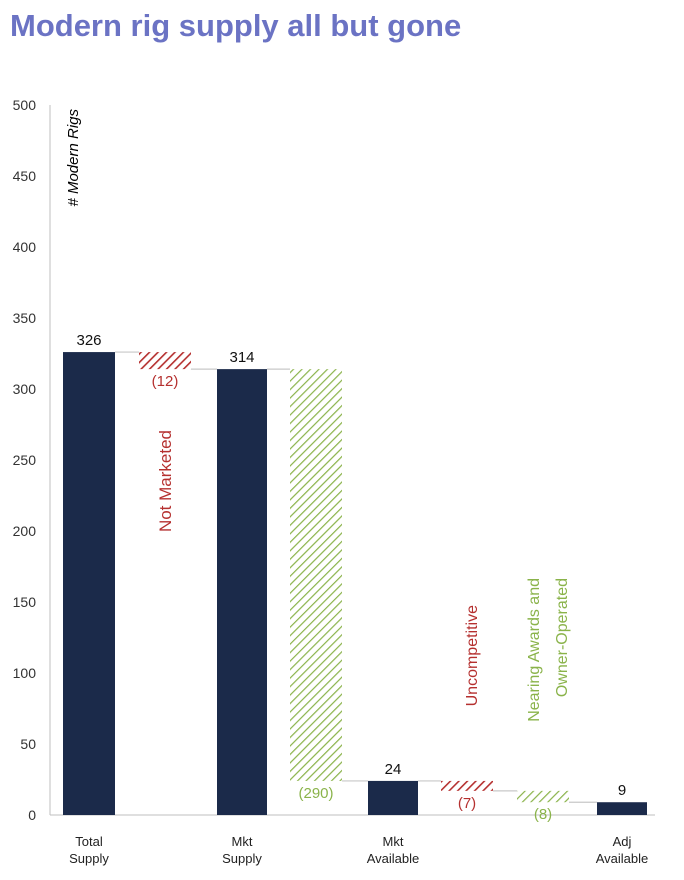  I want to click on data-label: 24, so click(393, 769).